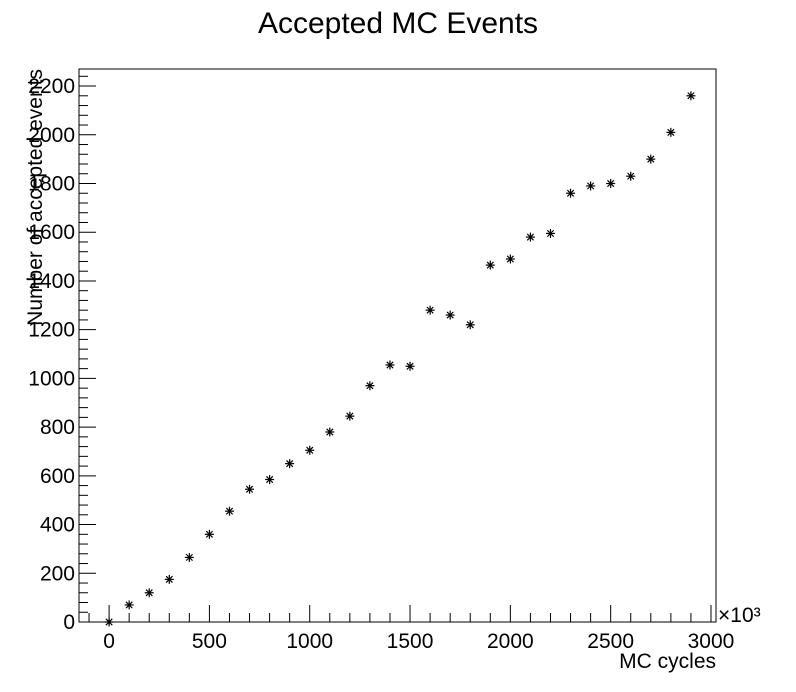  Describe the element at coordinates (667, 661) in the screenshot. I see `x-axis-label: MC cycles` at that location.